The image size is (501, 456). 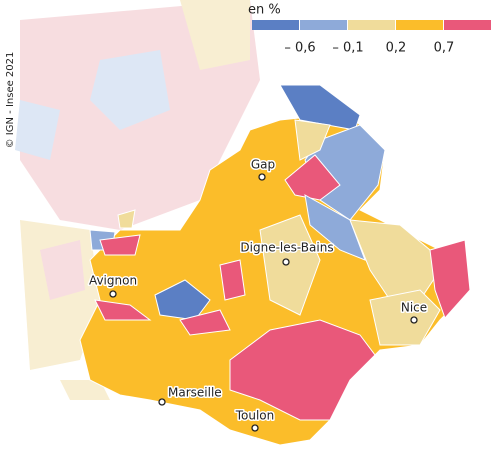 What do you see at coordinates (444, 48) in the screenshot?
I see `legend-label: 0,7` at bounding box center [444, 48].